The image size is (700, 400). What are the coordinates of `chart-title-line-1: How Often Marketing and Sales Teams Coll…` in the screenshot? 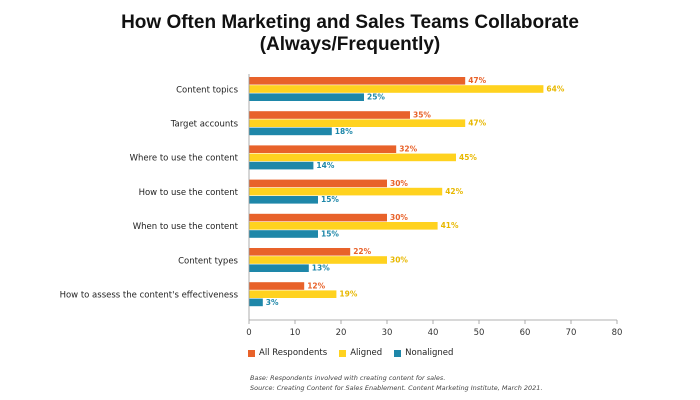 It's located at (350, 22).